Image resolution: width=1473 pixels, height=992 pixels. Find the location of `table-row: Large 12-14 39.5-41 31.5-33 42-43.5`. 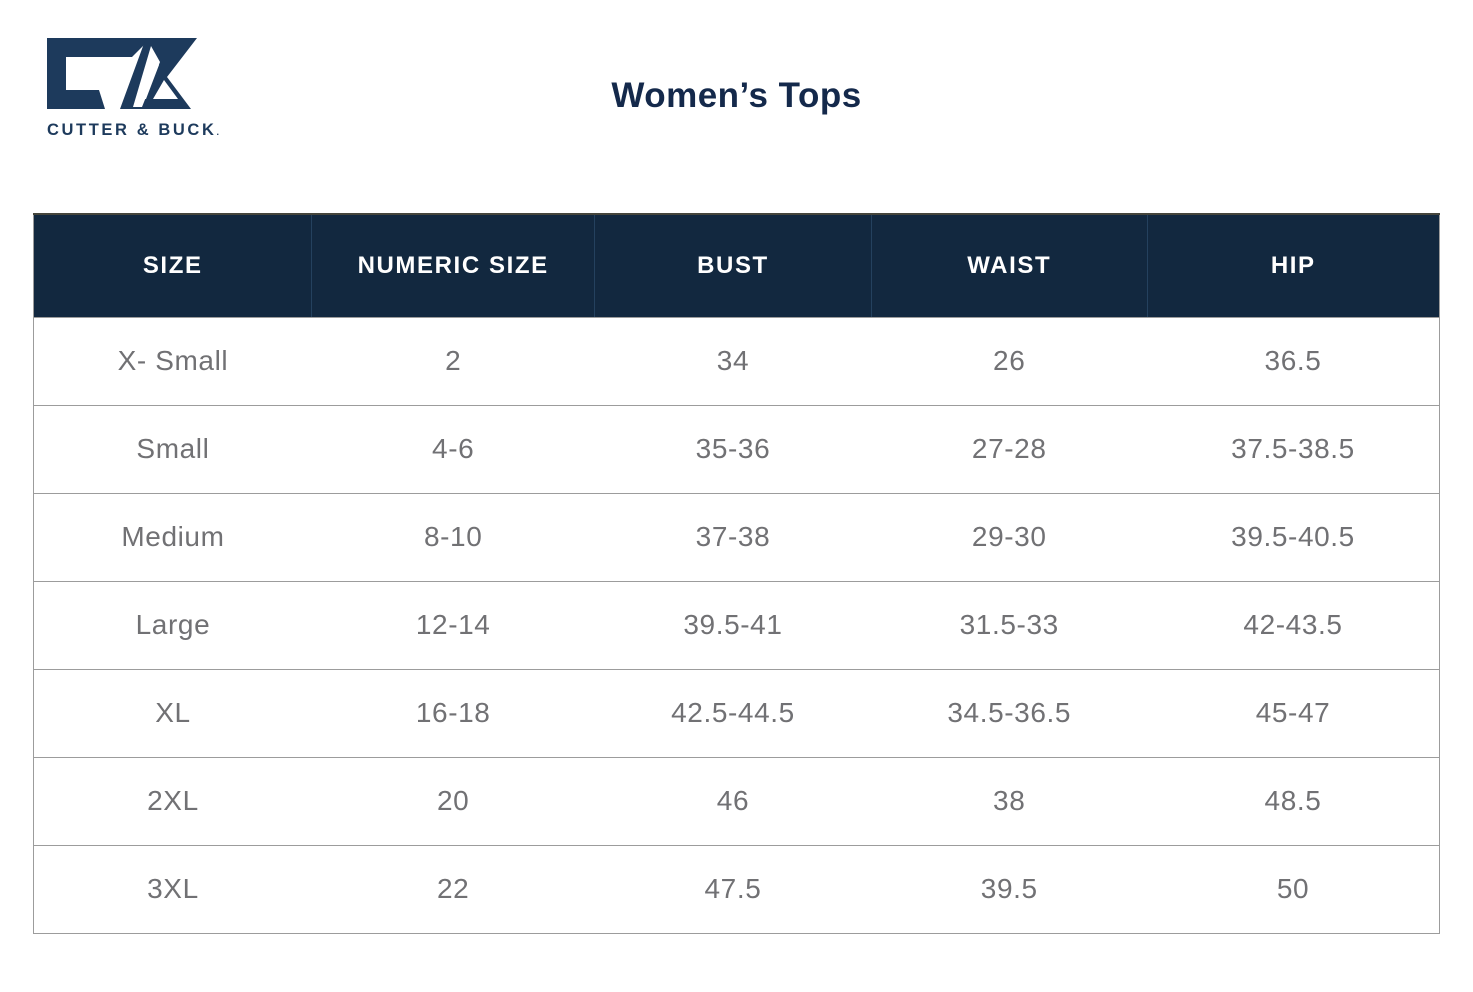

table-row: Large 12-14 39.5-41 31.5-33 42-43.5 is located at coordinates (736, 625).